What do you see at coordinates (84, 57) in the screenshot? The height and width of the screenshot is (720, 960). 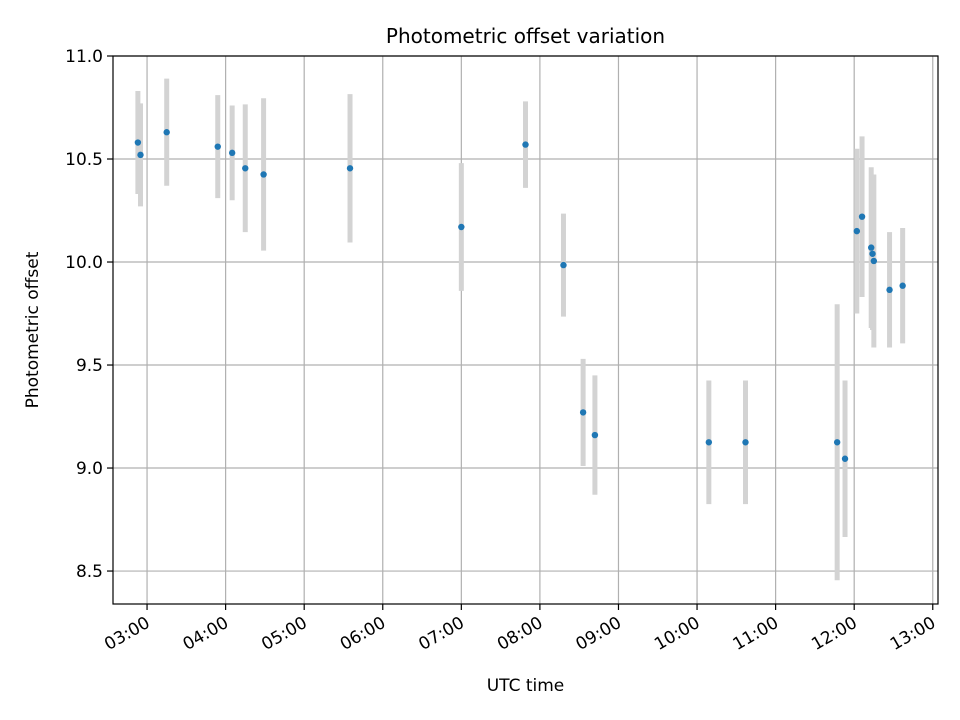 I see `y-tick-label: 11.0` at bounding box center [84, 57].